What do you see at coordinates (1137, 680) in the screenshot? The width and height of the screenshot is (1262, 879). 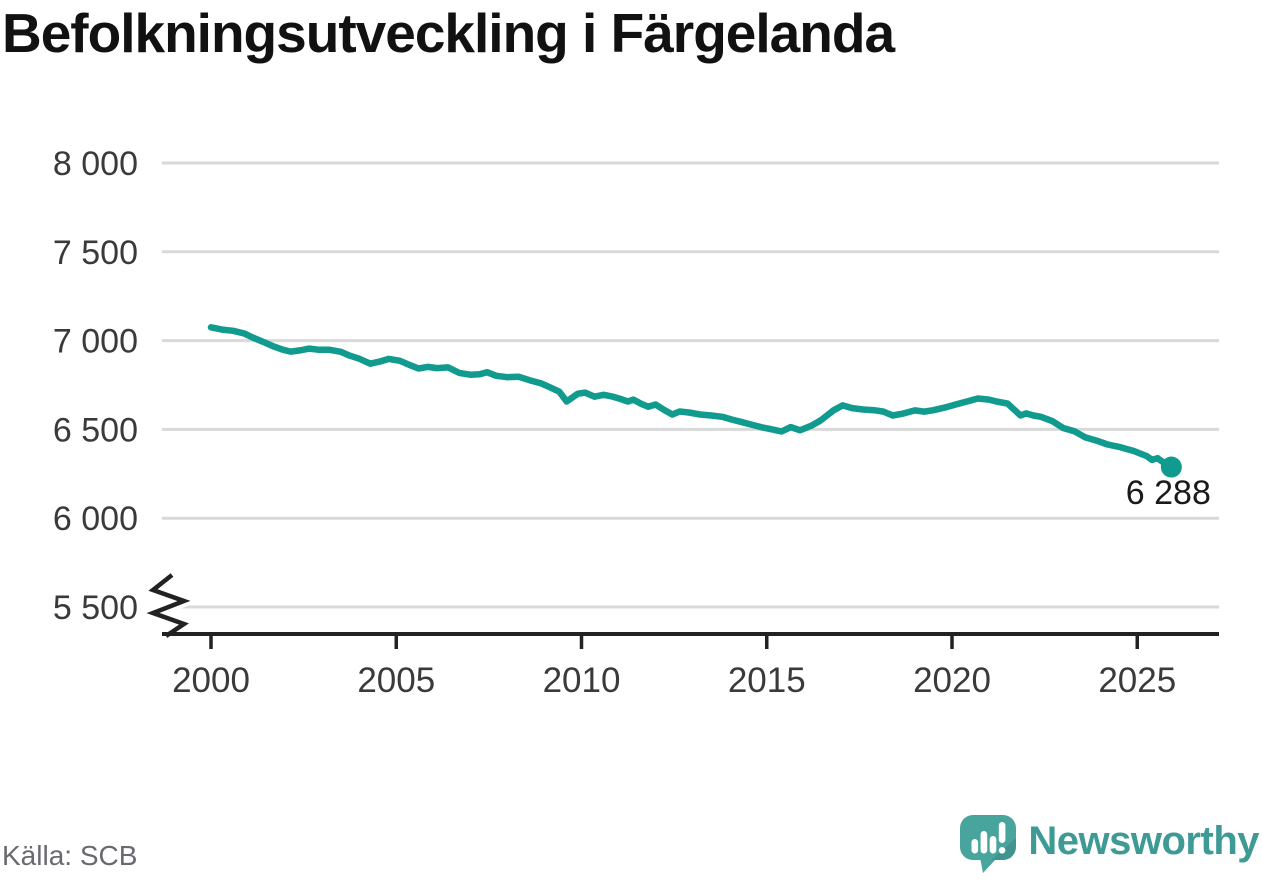 I see `x-tick-label: 2025` at bounding box center [1137, 680].